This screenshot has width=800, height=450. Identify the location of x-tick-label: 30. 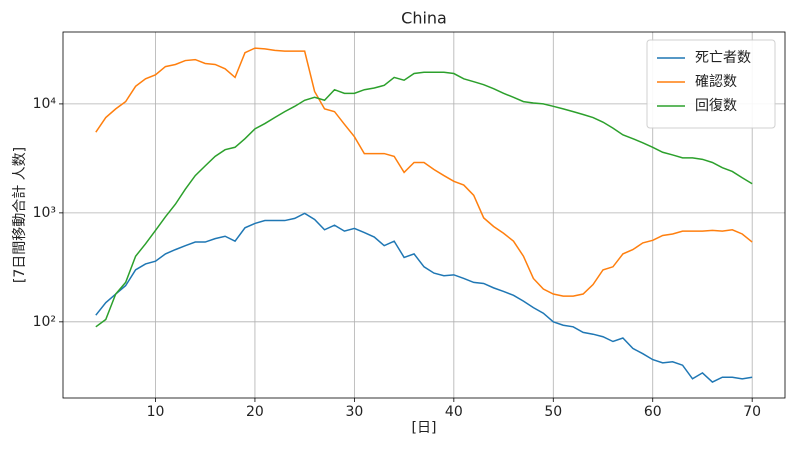
(354, 412).